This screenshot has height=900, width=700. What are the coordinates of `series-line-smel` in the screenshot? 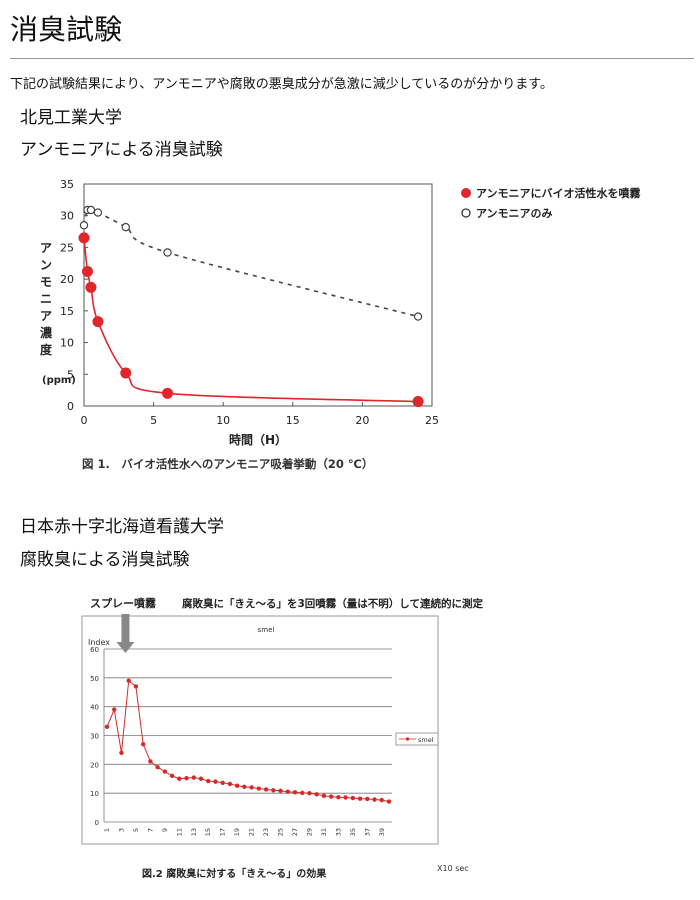 It's located at (248, 741).